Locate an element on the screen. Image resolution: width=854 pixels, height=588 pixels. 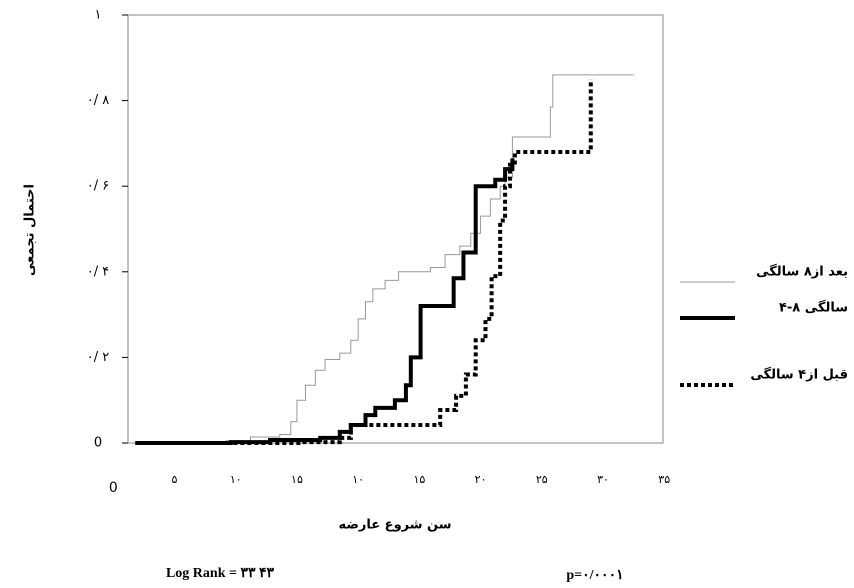
x-tick-label: ۲۵ is located at coordinates (542, 479).